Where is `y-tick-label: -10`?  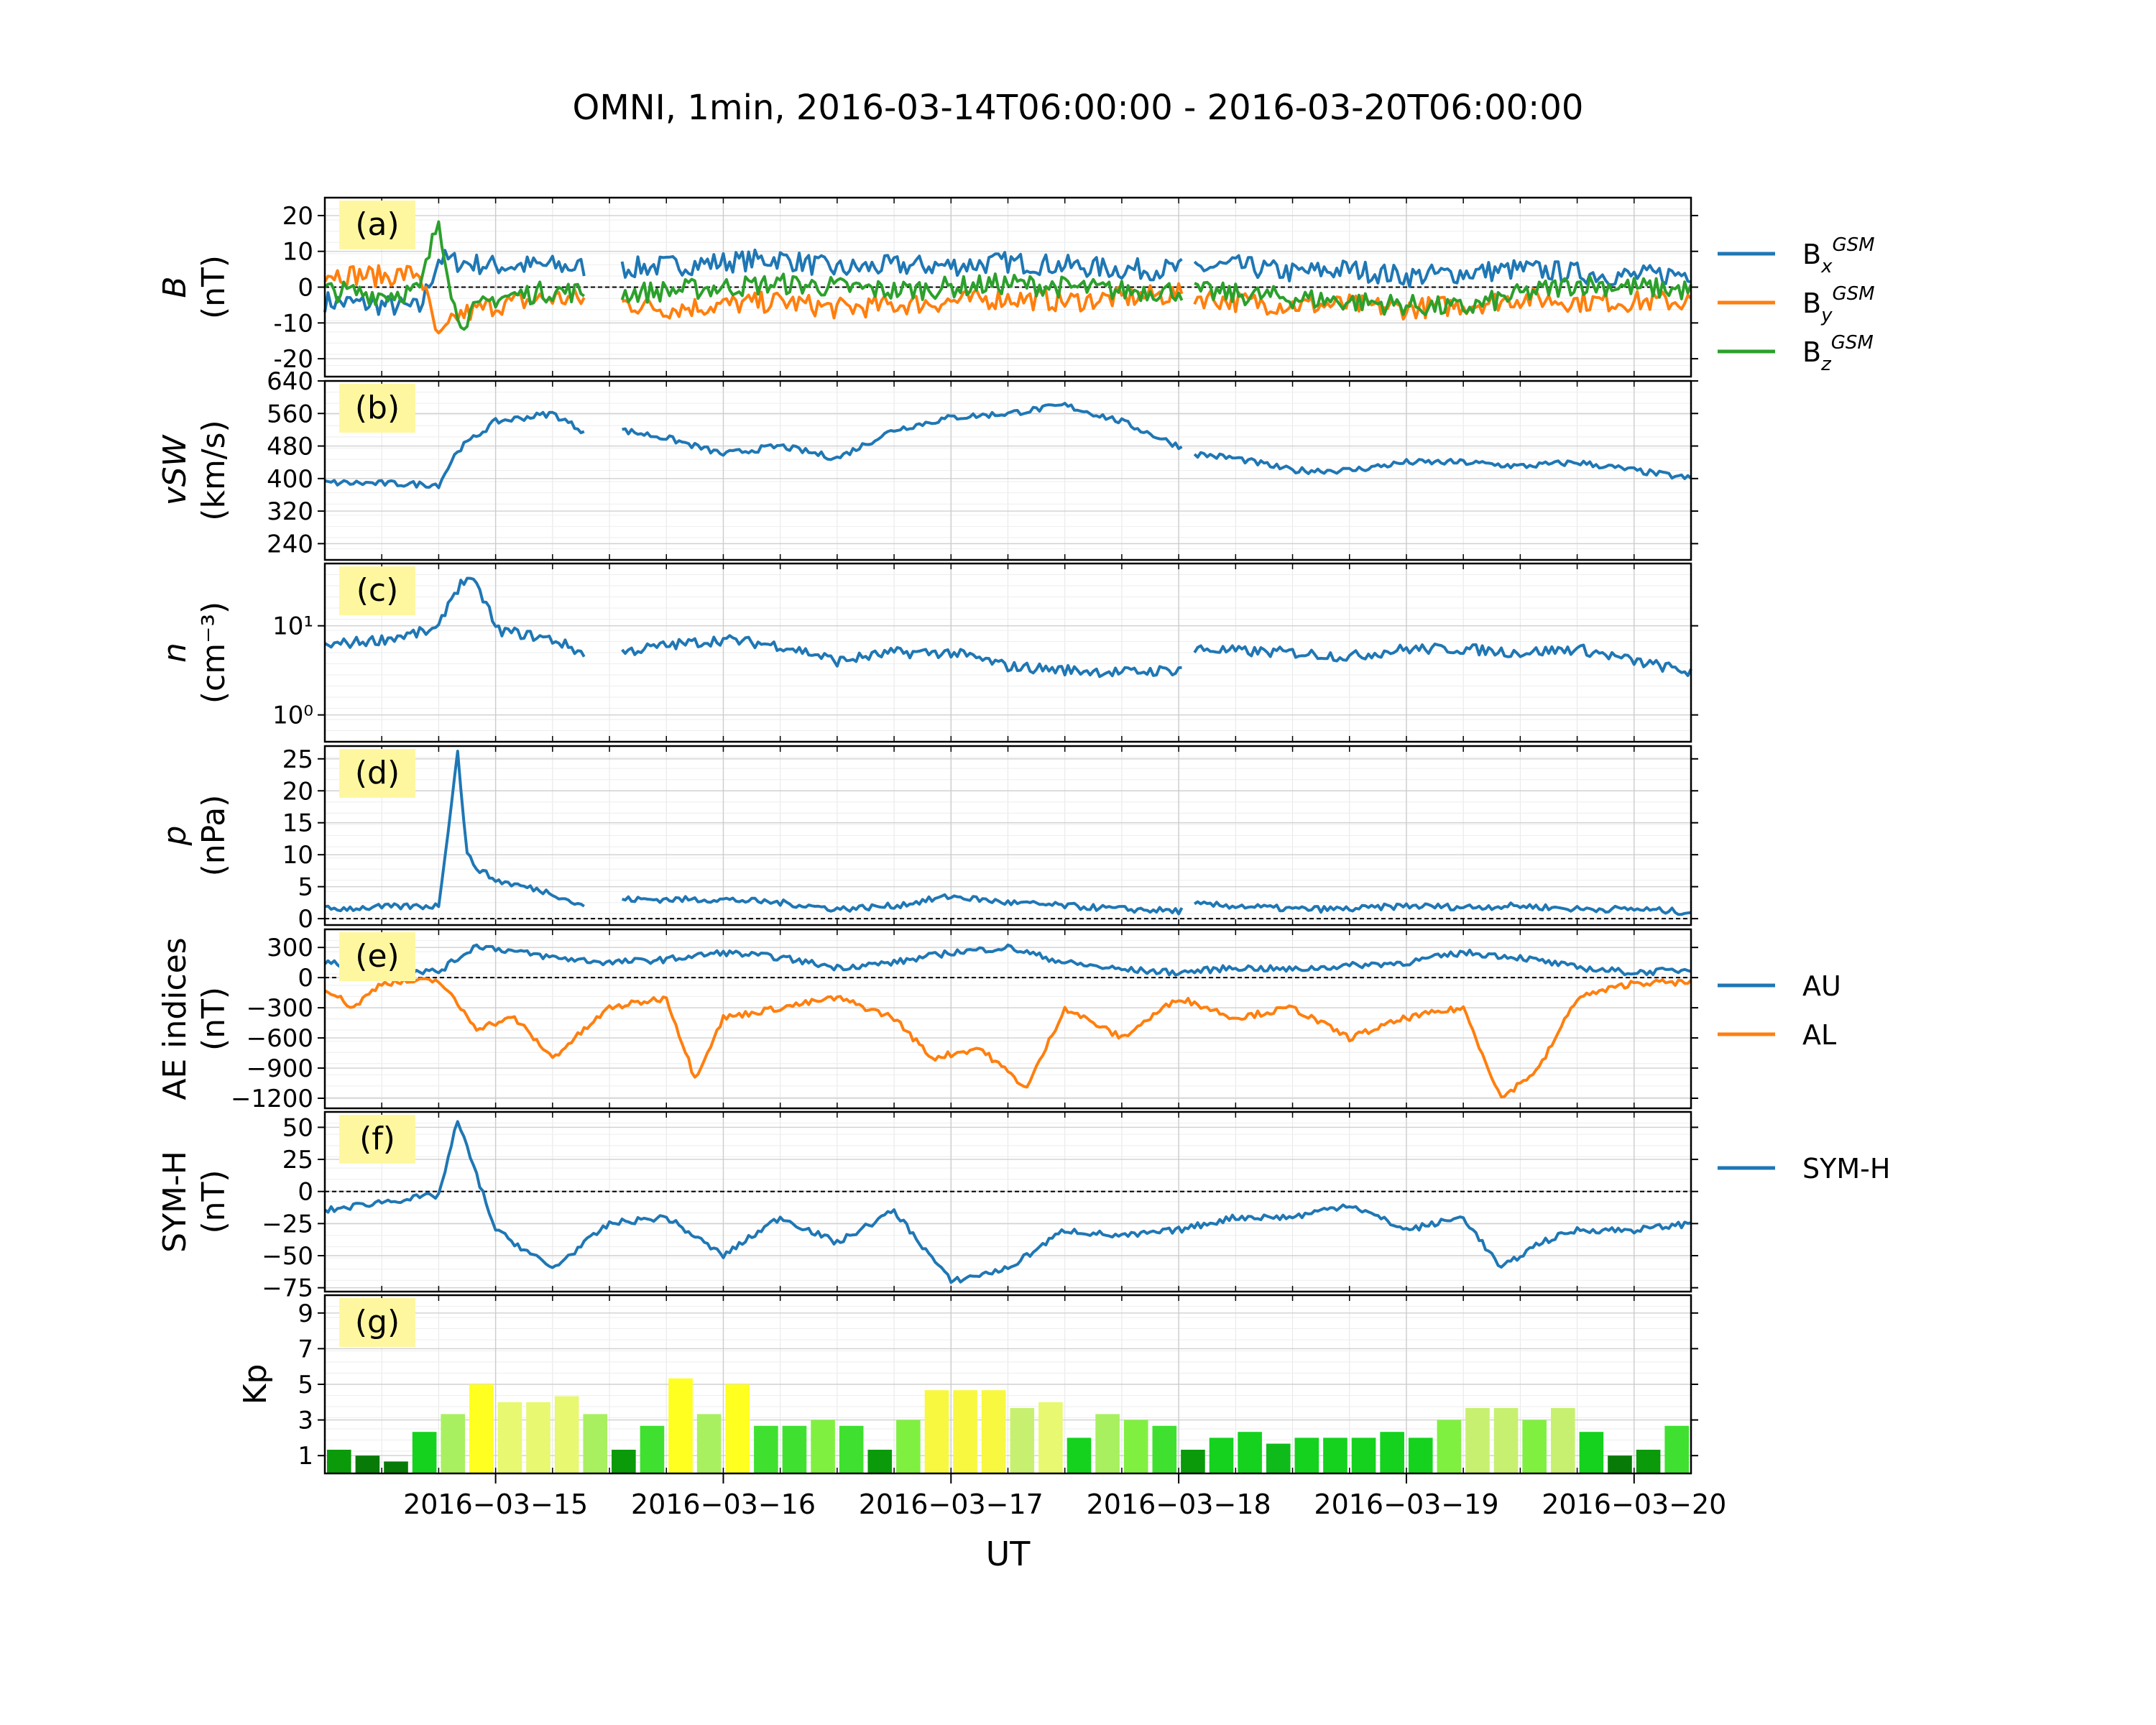
y-tick-label: -10 is located at coordinates (293, 323).